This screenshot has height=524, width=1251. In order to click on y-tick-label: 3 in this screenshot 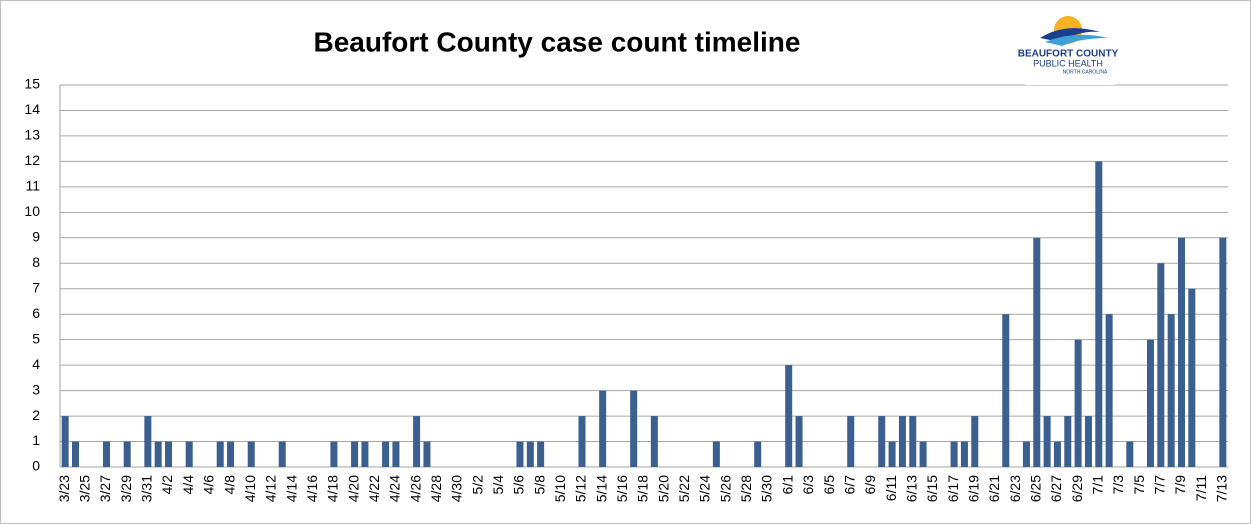, I will do `click(36, 389)`.